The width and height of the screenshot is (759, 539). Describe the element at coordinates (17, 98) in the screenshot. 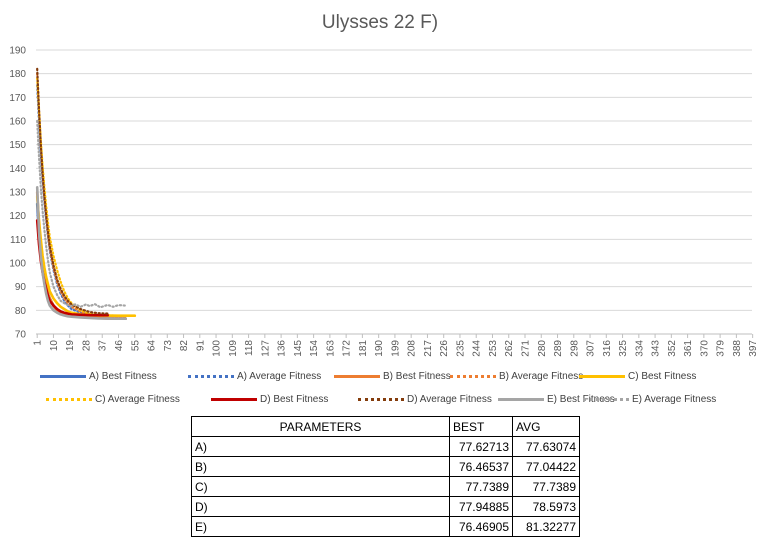

I see `y-tick-label: 170` at that location.